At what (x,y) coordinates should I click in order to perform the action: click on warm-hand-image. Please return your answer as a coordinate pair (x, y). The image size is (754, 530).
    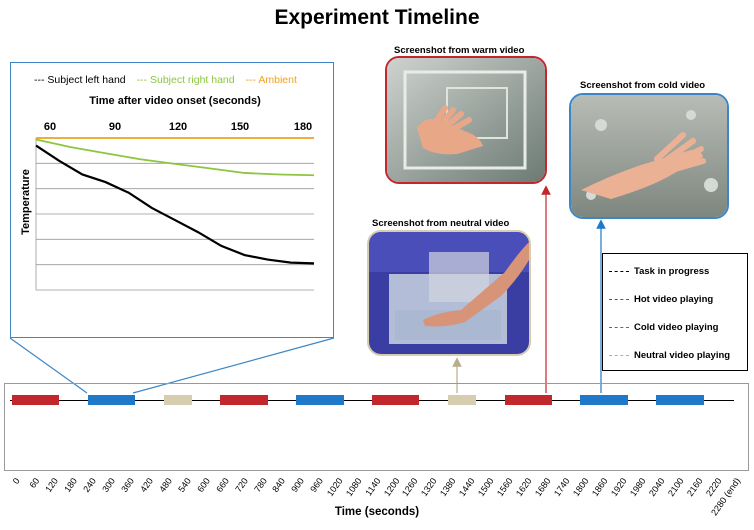
    Looking at the image, I should click on (466, 120).